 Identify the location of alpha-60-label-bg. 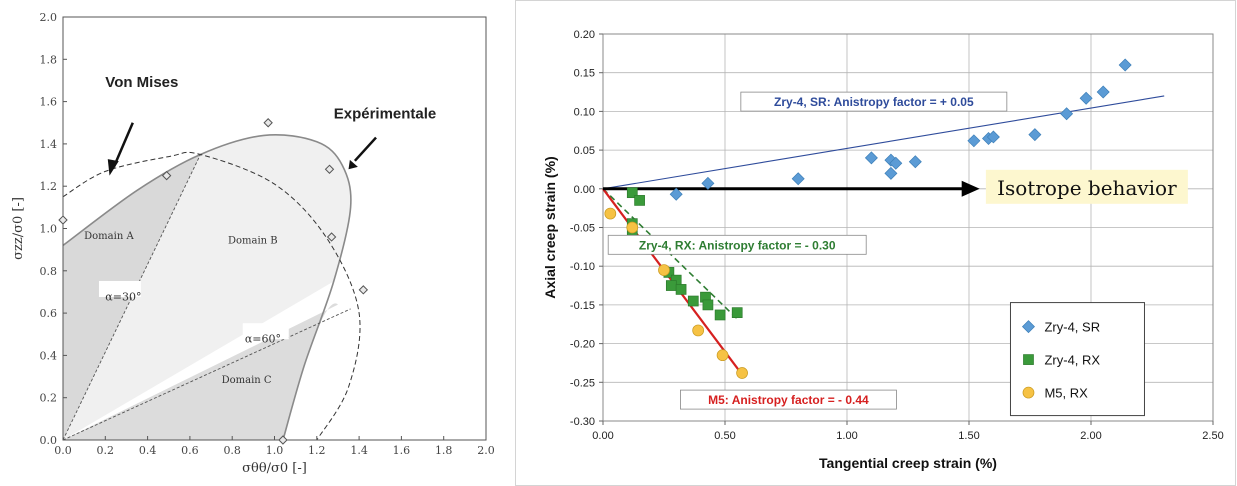
(265, 331).